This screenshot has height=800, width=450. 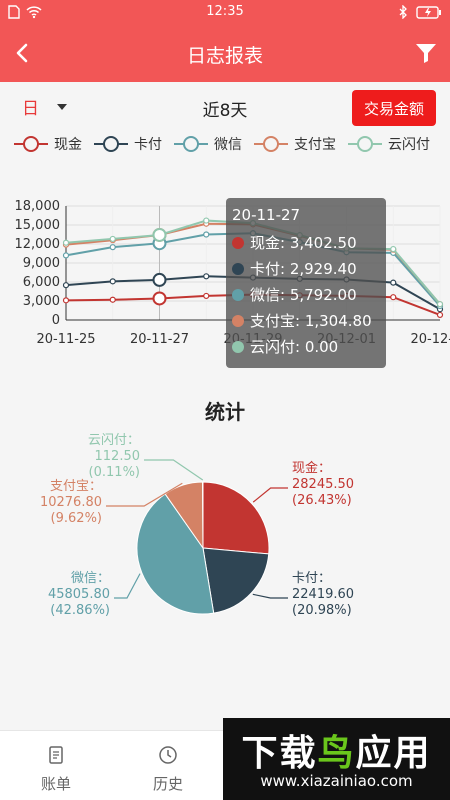 What do you see at coordinates (294, 347) in the screenshot?
I see `tooltip-value: 云闪付: 0.00` at bounding box center [294, 347].